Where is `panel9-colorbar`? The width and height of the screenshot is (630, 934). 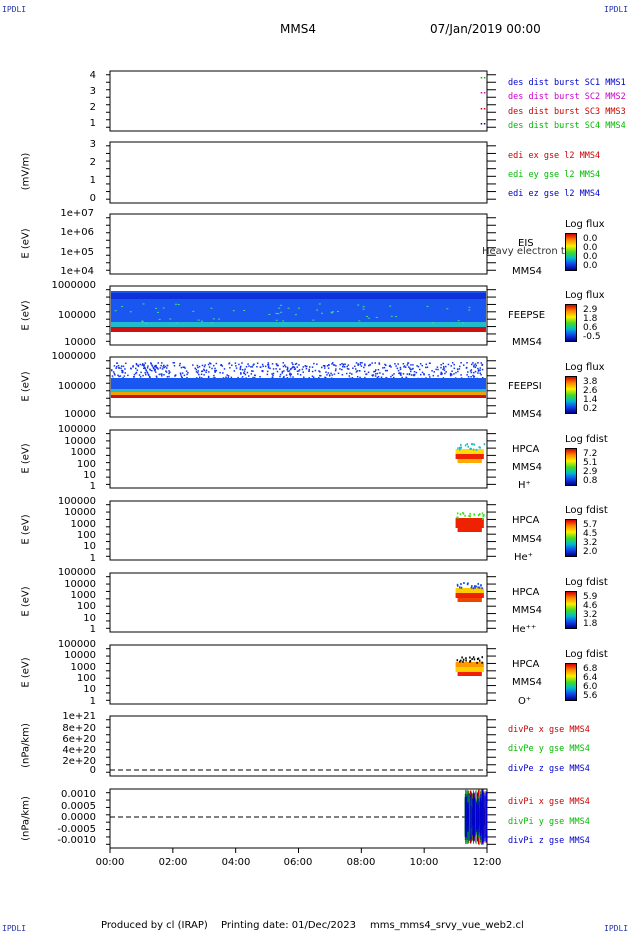
panel9-colorbar is located at coordinates (571, 682).